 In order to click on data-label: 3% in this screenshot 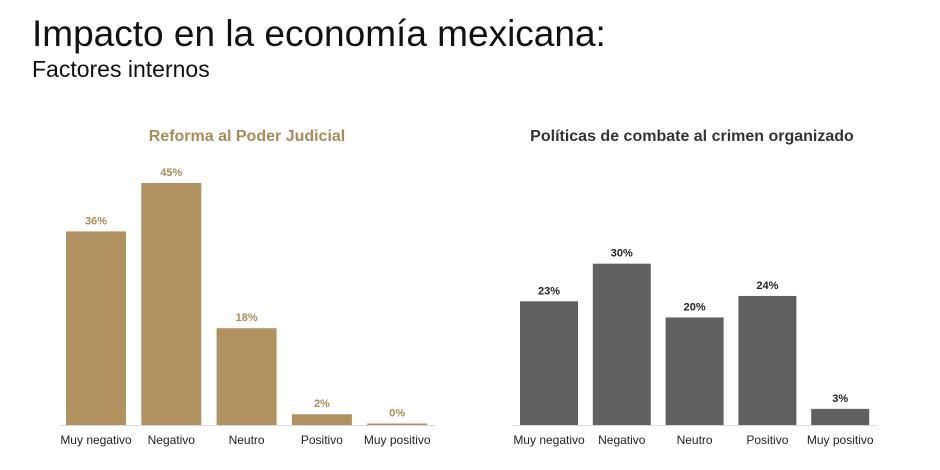, I will do `click(840, 399)`.